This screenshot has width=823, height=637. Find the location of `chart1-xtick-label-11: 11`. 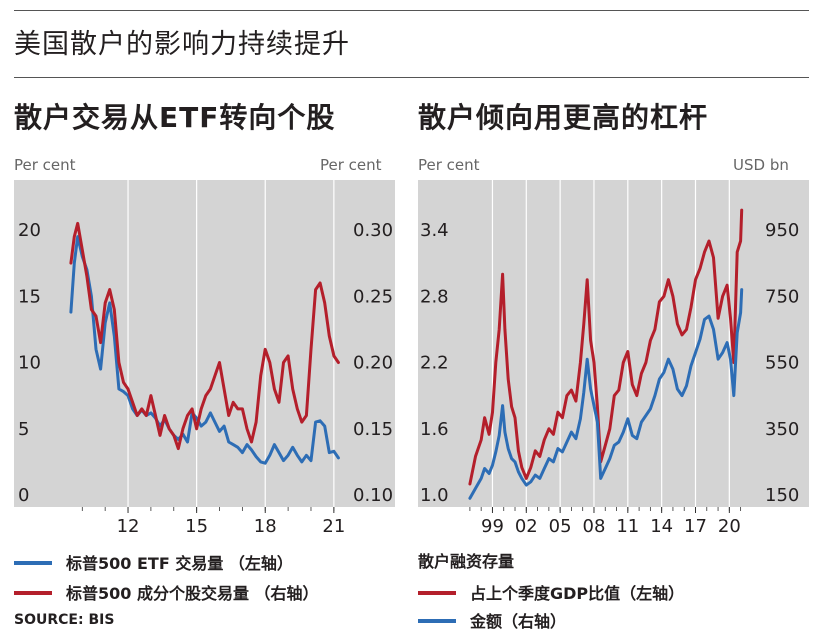

chart1-xtick-label-11: 11 is located at coordinates (627, 526).